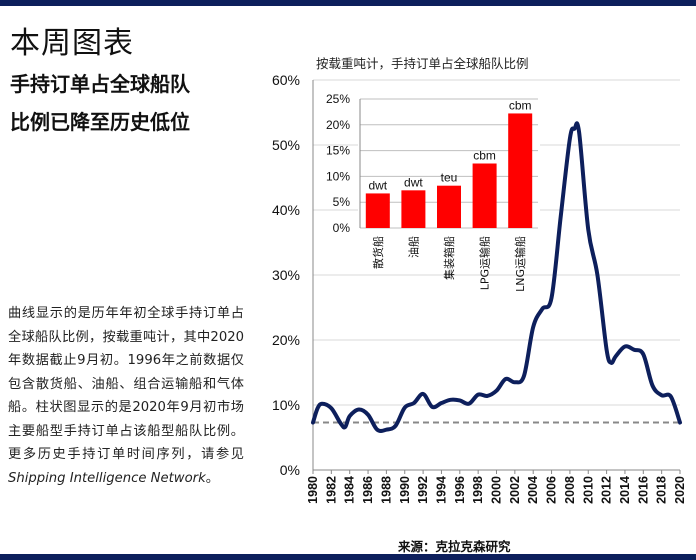 Image resolution: width=696 pixels, height=560 pixels. I want to click on source-label: 来源：克拉克森研究, so click(454, 546).